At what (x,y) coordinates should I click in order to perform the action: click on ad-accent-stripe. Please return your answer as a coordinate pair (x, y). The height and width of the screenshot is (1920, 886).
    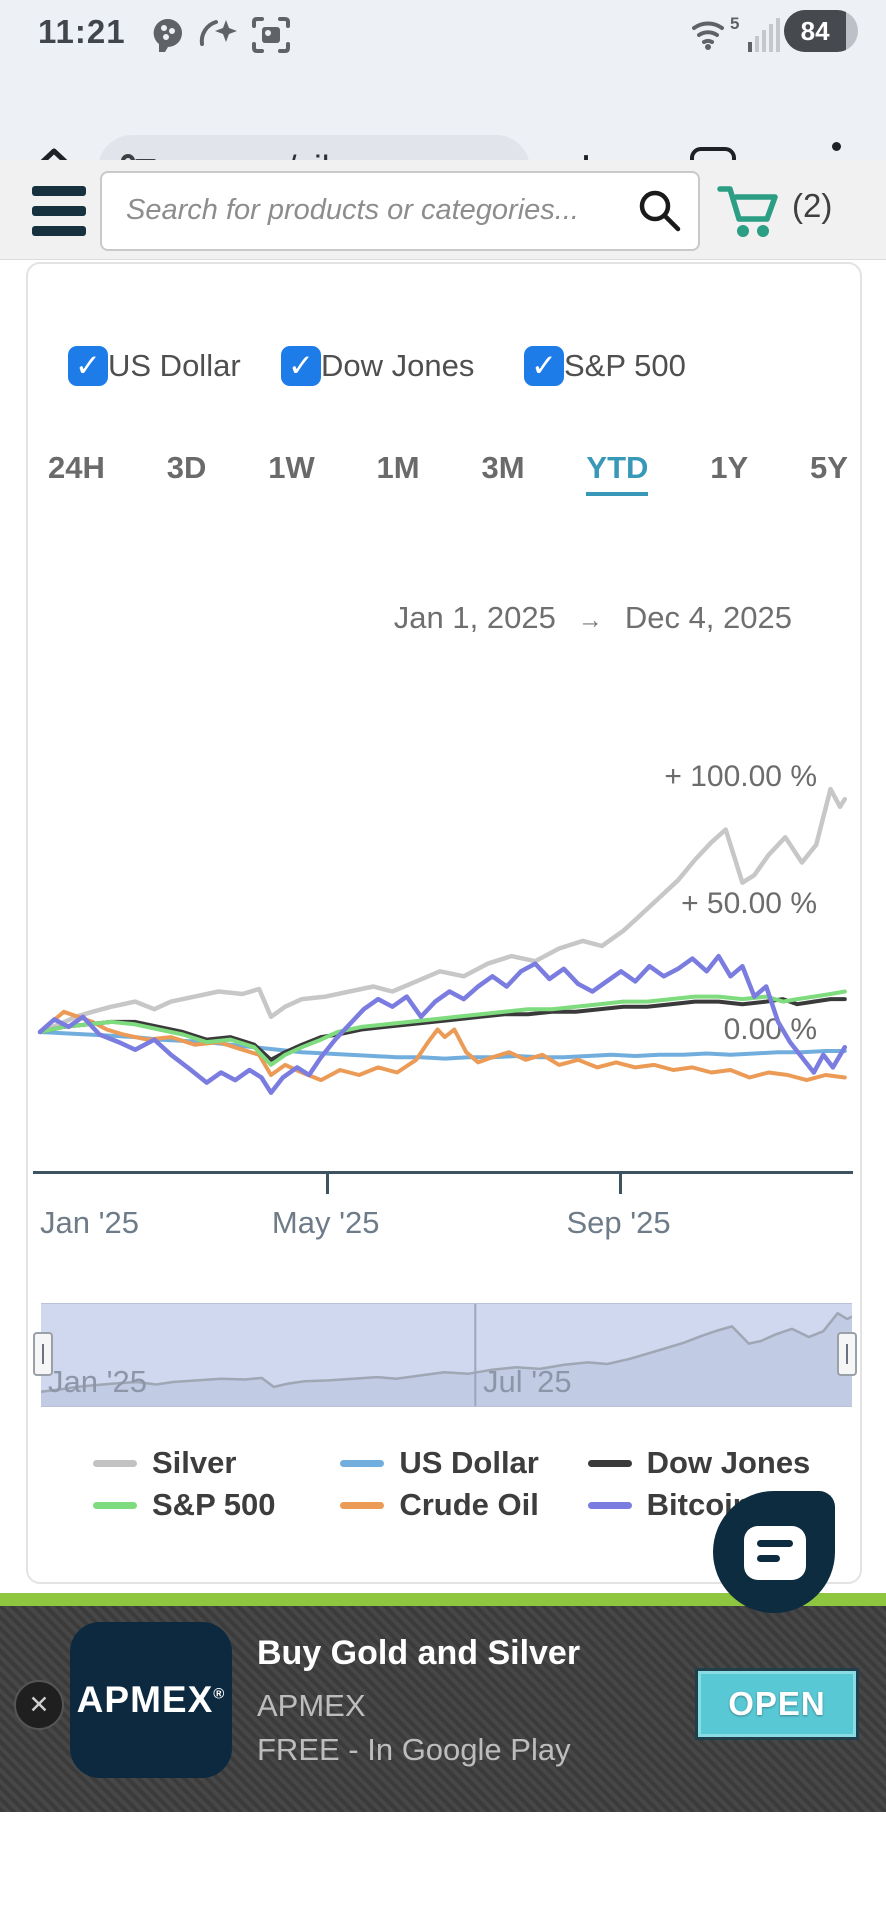
    Looking at the image, I should click on (443, 1599).